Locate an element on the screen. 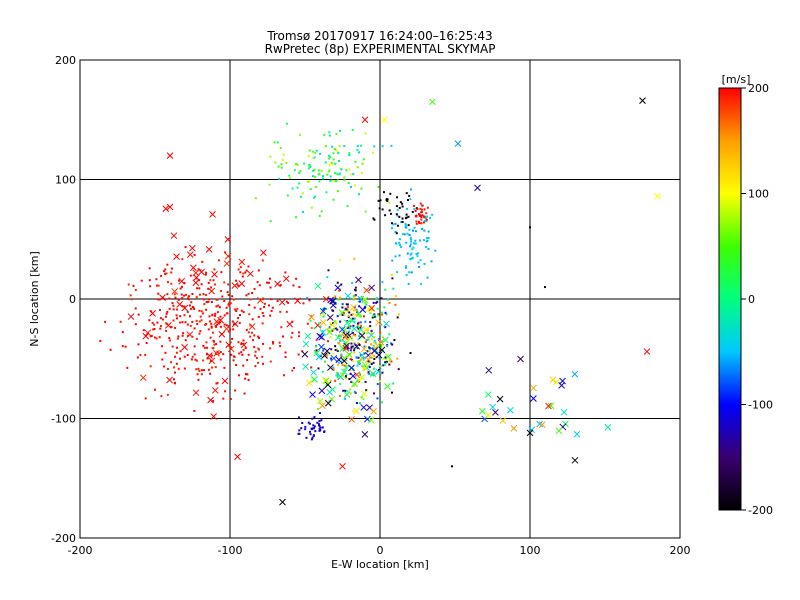  colorbar-tick-label: 0 is located at coordinates (751, 299).